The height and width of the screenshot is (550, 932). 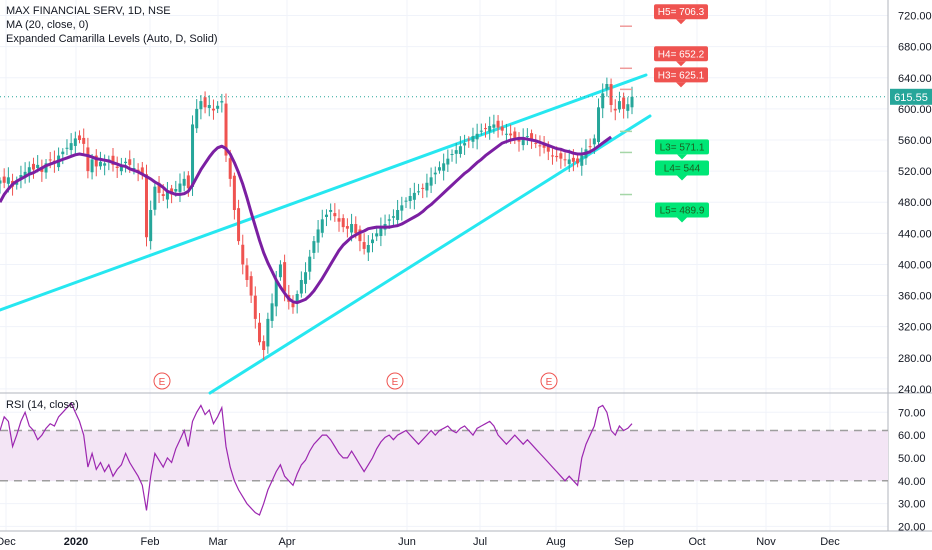 I want to click on time-tick-5: Jun, so click(x=407, y=542).